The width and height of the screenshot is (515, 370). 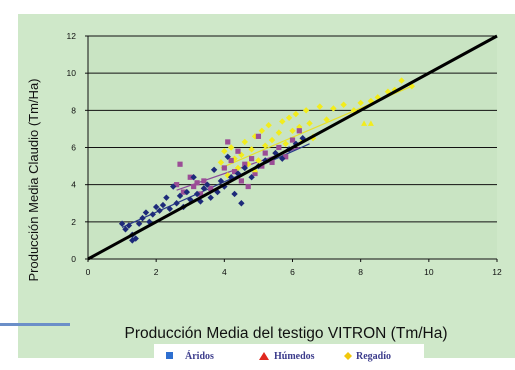 What do you see at coordinates (73, 259) in the screenshot?
I see `y-tick-label-0: 0` at bounding box center [73, 259].